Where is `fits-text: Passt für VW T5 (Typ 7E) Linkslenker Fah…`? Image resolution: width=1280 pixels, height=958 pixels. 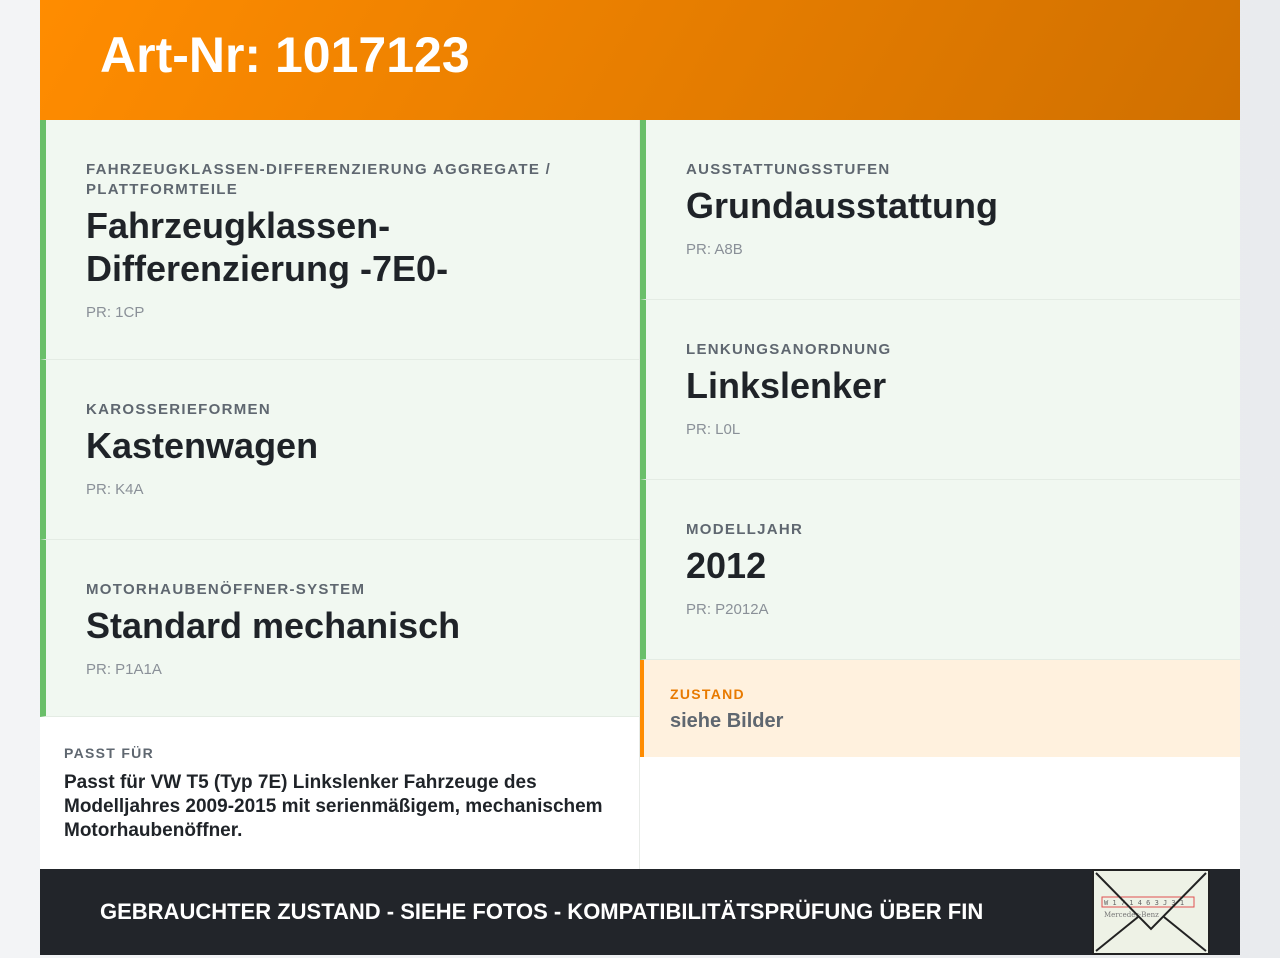 fits-text: Passt für VW T5 (Typ 7E) Linkslenker Fah… is located at coordinates (333, 806).